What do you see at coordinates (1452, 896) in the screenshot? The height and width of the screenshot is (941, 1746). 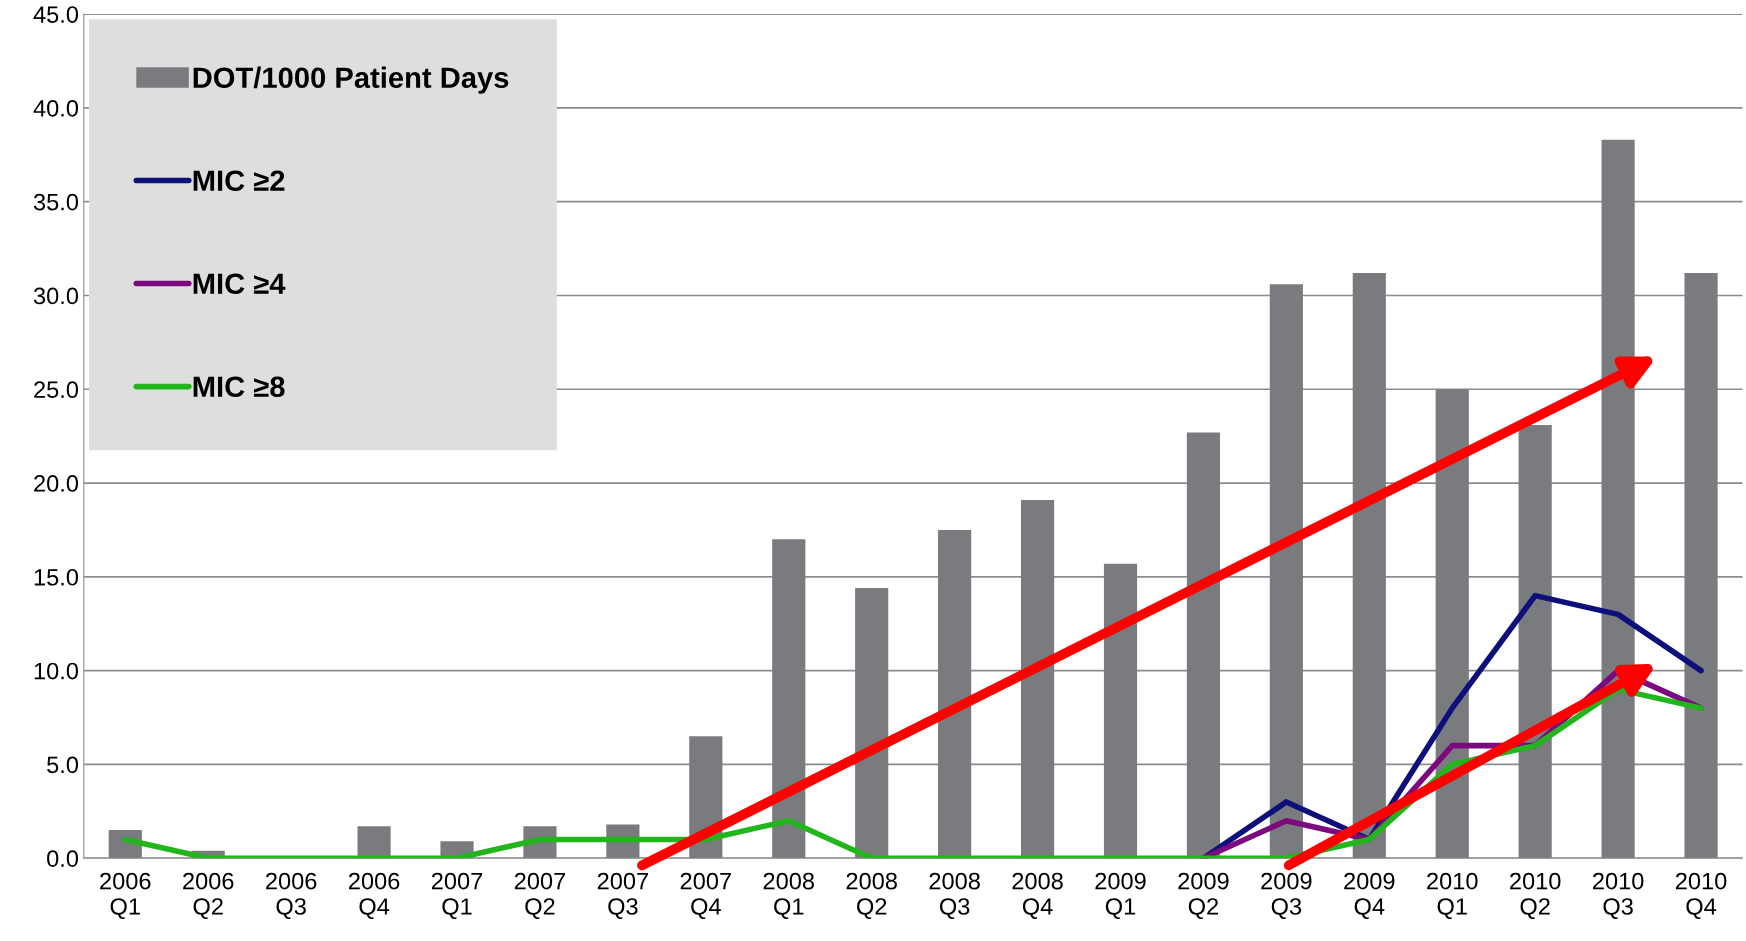 I see `x-tick-label: 2010 Q1` at bounding box center [1452, 896].